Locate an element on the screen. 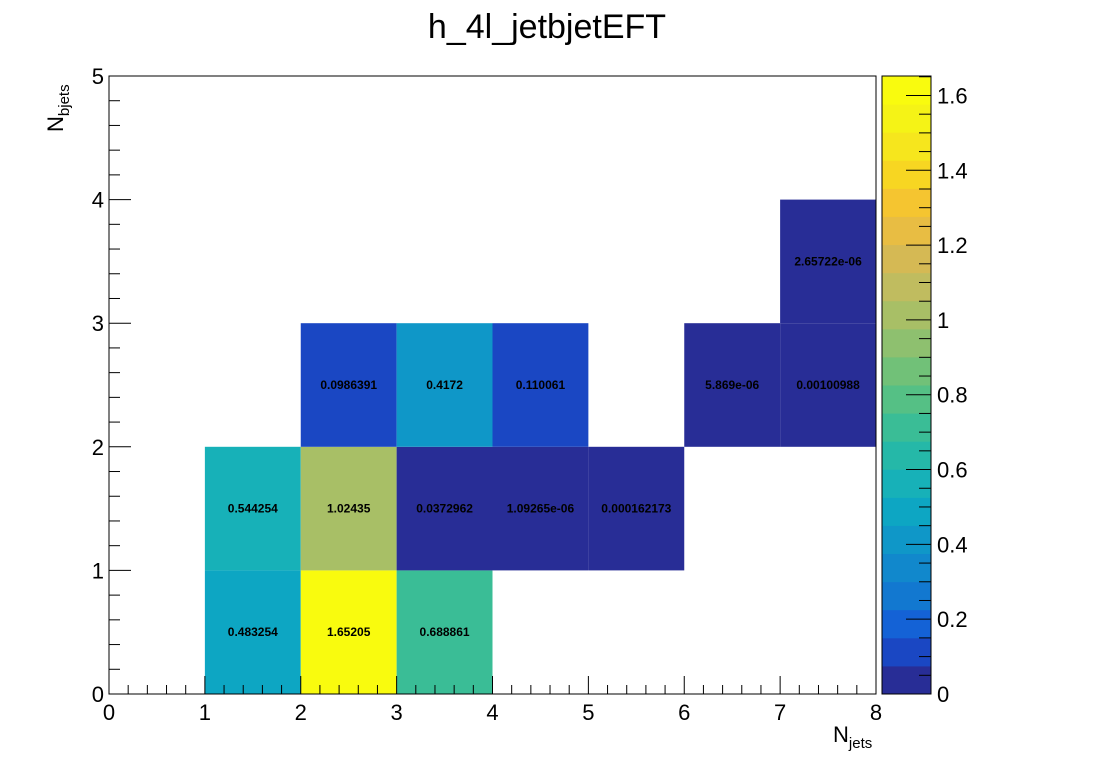 This screenshot has height=772, width=1096. cell-value-label: 1.09265e-06 is located at coordinates (541, 509).